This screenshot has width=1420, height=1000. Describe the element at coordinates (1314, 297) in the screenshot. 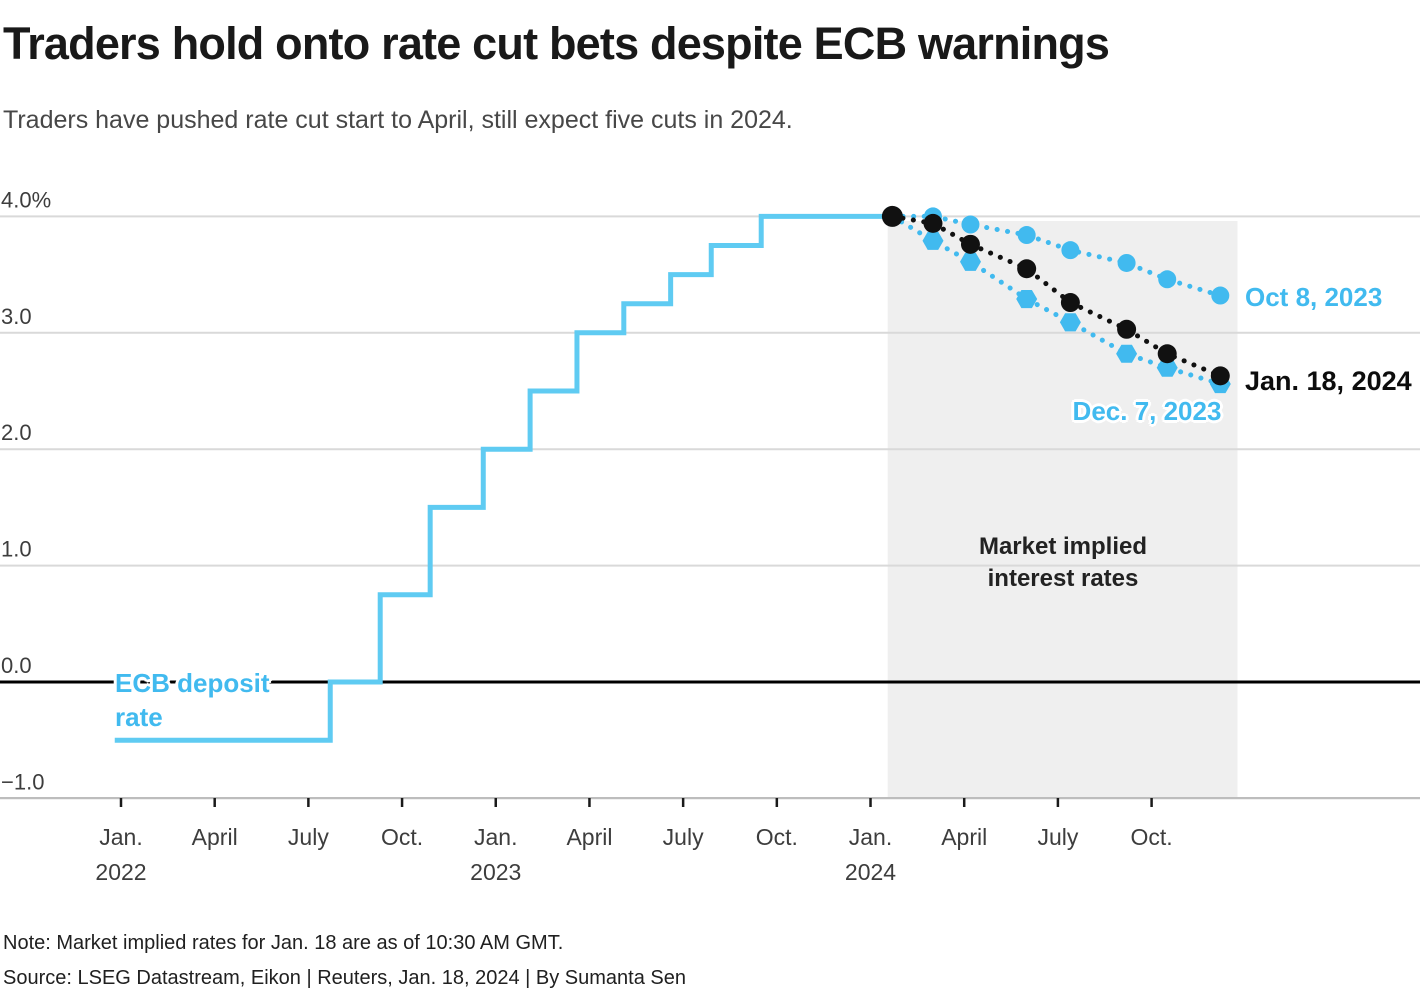

I see `series-label-oct-8-2023: Oct 8, 2023` at that location.